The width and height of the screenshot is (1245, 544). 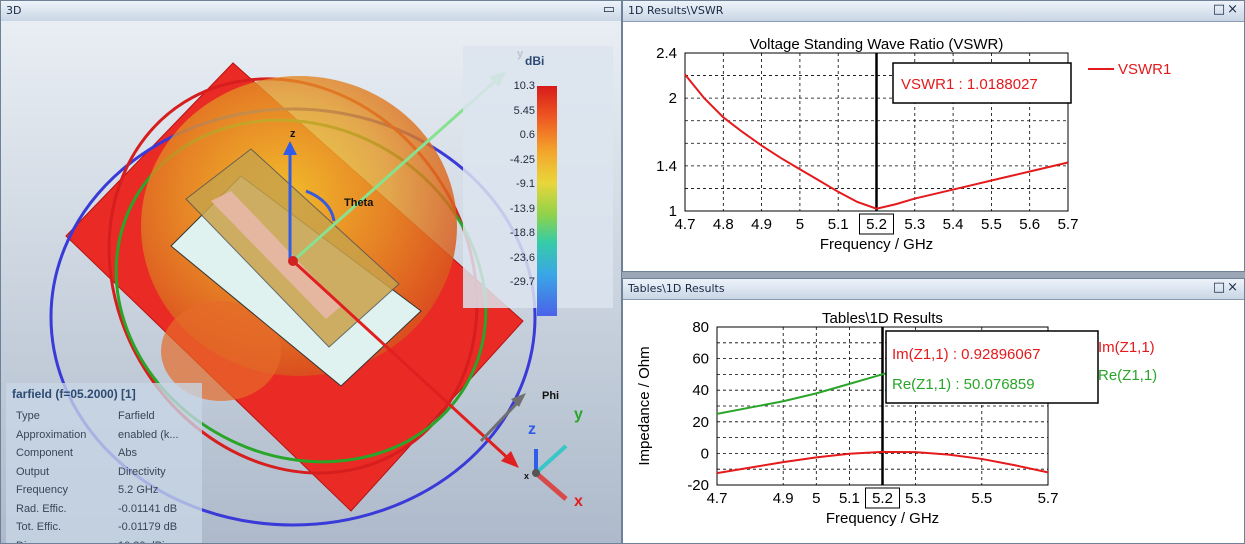 I want to click on color-scale-tick: -9.1, so click(x=525, y=184).